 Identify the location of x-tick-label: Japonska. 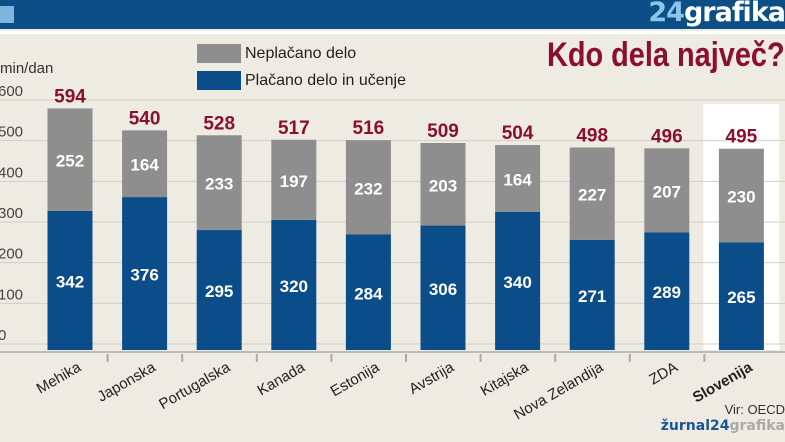
(126, 381).